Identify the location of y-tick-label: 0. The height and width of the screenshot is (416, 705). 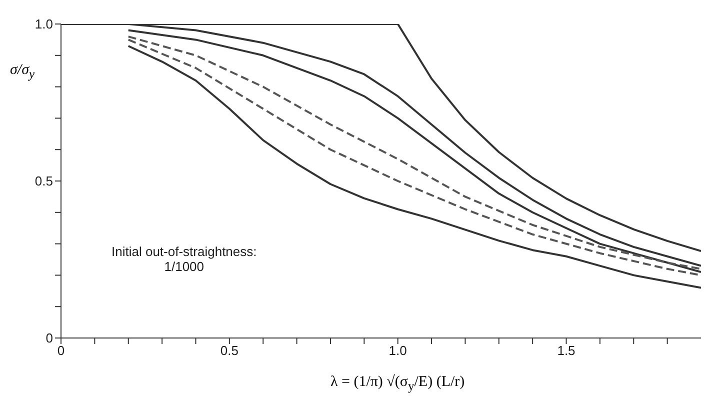
(49, 338).